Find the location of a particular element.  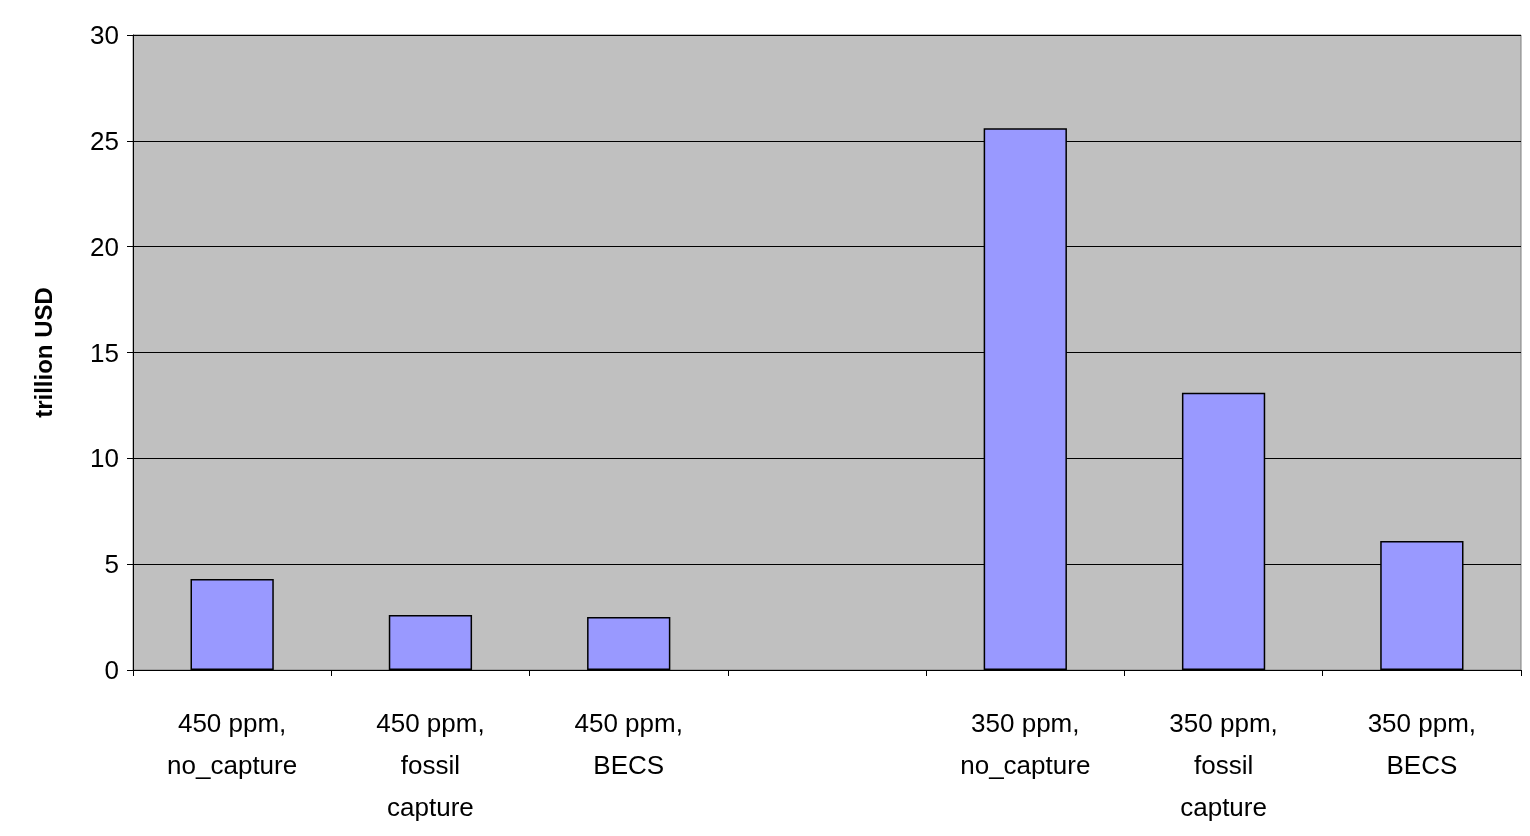

x-tick-label: 450 ppm, fossil capture is located at coordinates (430, 765).